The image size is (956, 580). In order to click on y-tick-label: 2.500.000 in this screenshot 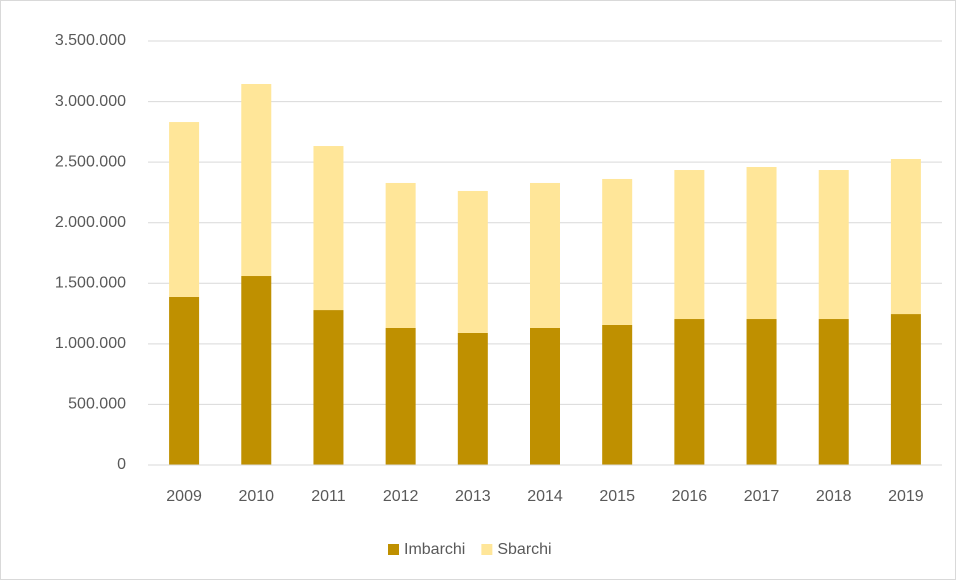, I will do `click(90, 161)`.